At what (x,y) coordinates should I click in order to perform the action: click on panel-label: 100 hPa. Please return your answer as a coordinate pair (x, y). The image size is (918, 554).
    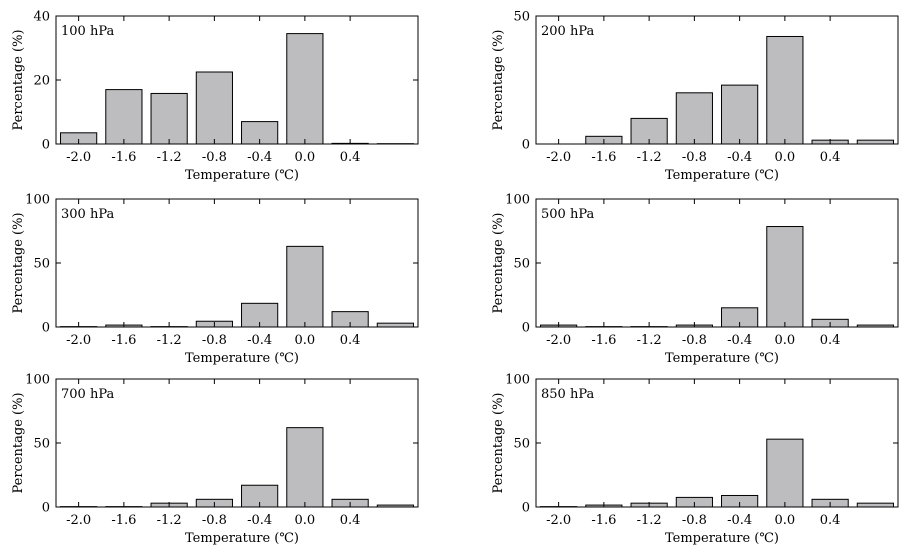
    Looking at the image, I should click on (87, 31).